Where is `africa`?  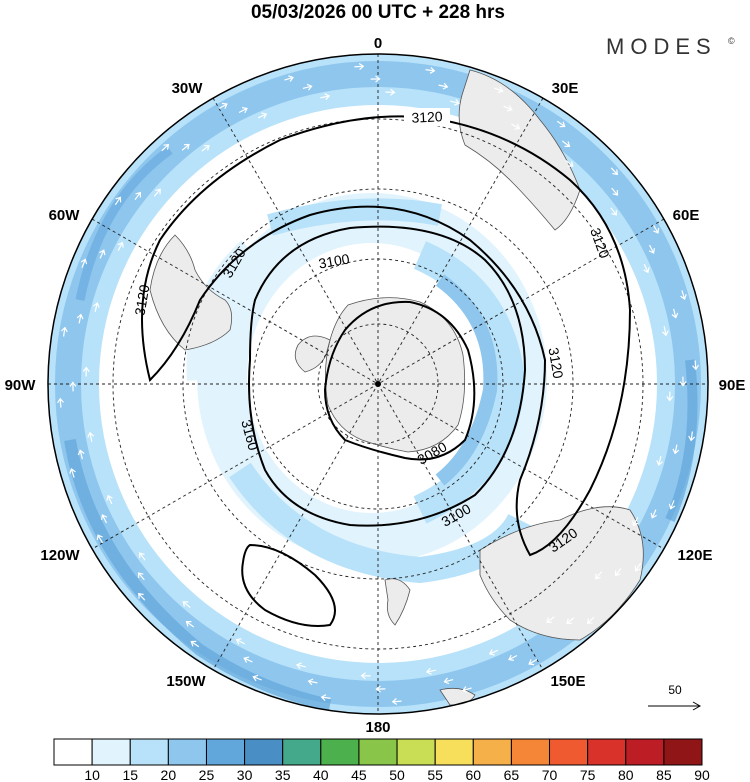 africa is located at coordinates (519, 150).